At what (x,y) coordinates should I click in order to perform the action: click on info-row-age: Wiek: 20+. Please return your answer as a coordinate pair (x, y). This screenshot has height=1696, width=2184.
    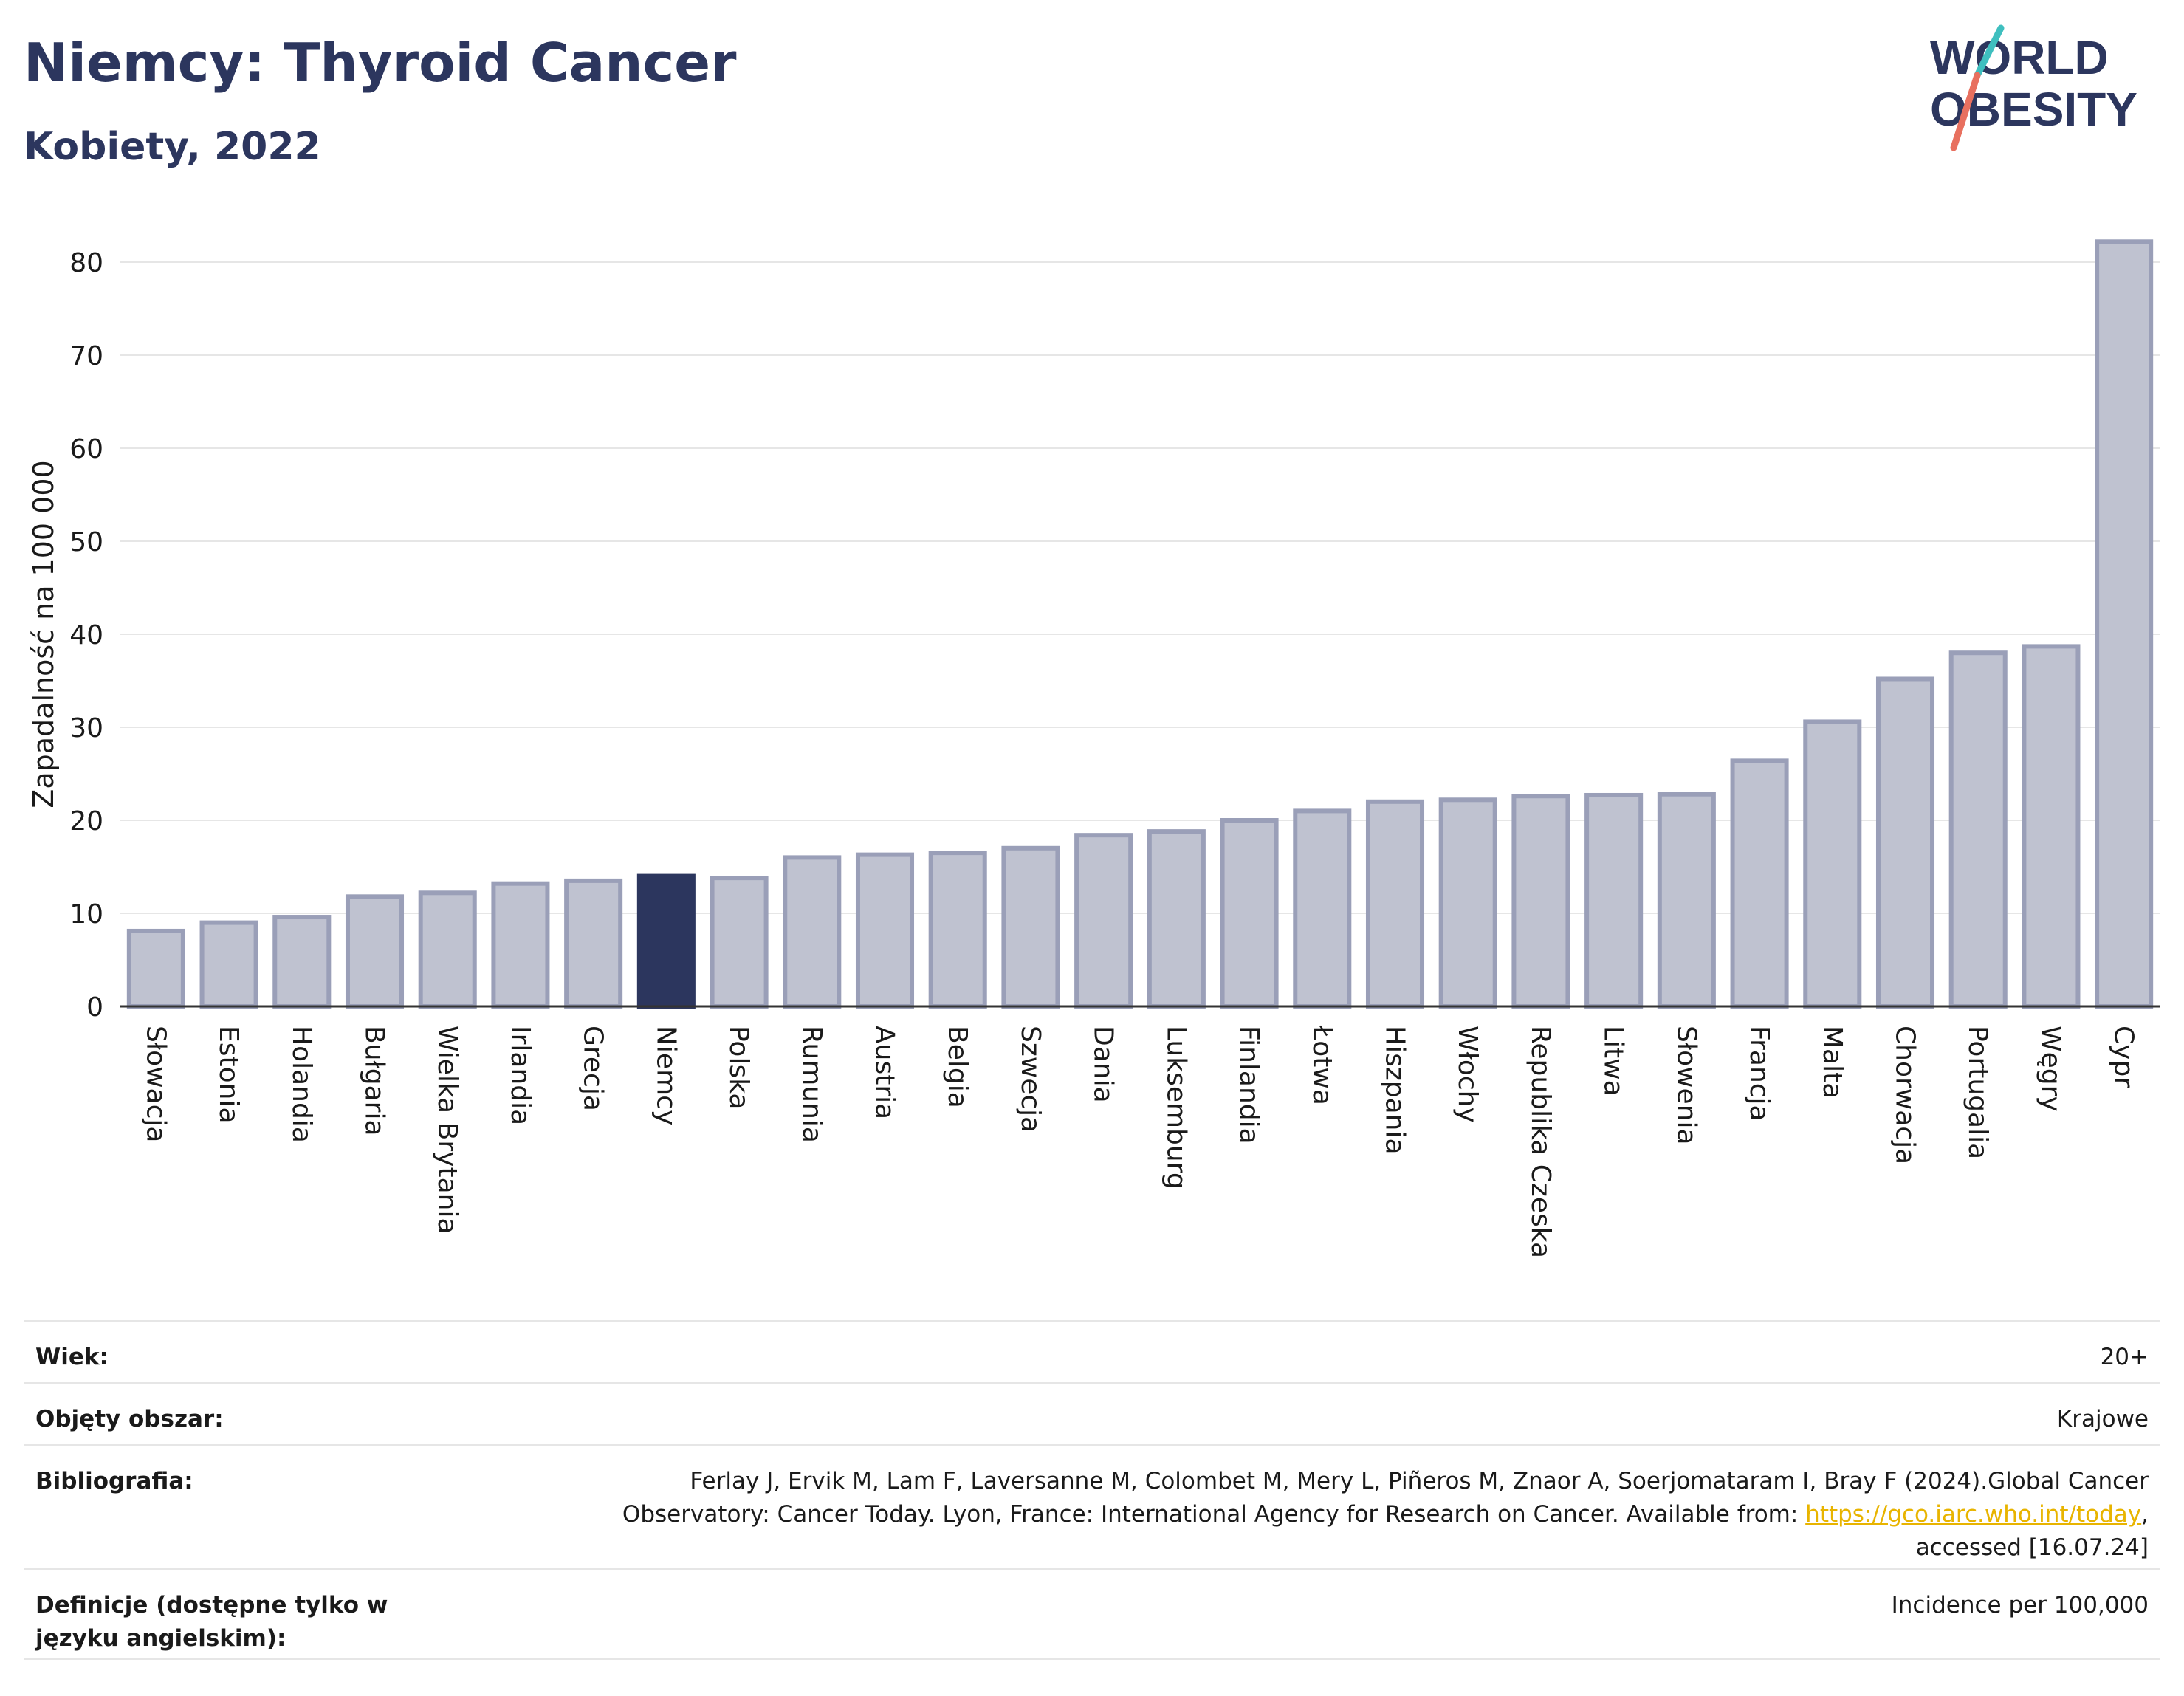
    Looking at the image, I should click on (1092, 1351).